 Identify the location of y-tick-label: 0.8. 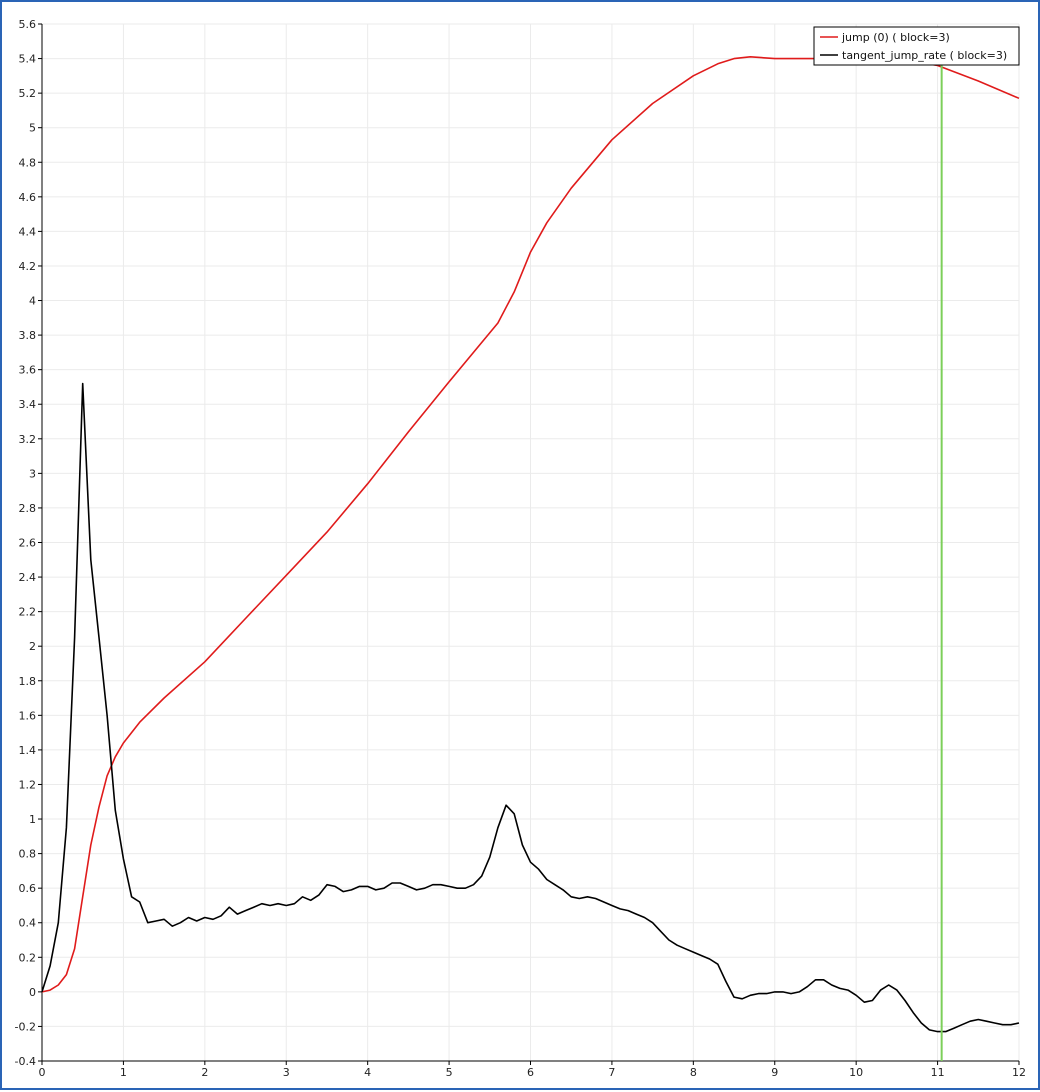
(28, 854).